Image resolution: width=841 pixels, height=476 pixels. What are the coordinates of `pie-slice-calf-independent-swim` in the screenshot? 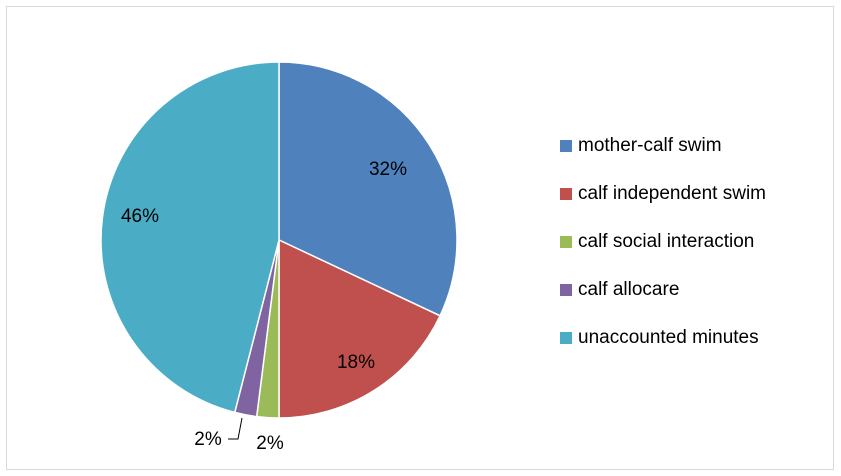 It's located at (360, 328).